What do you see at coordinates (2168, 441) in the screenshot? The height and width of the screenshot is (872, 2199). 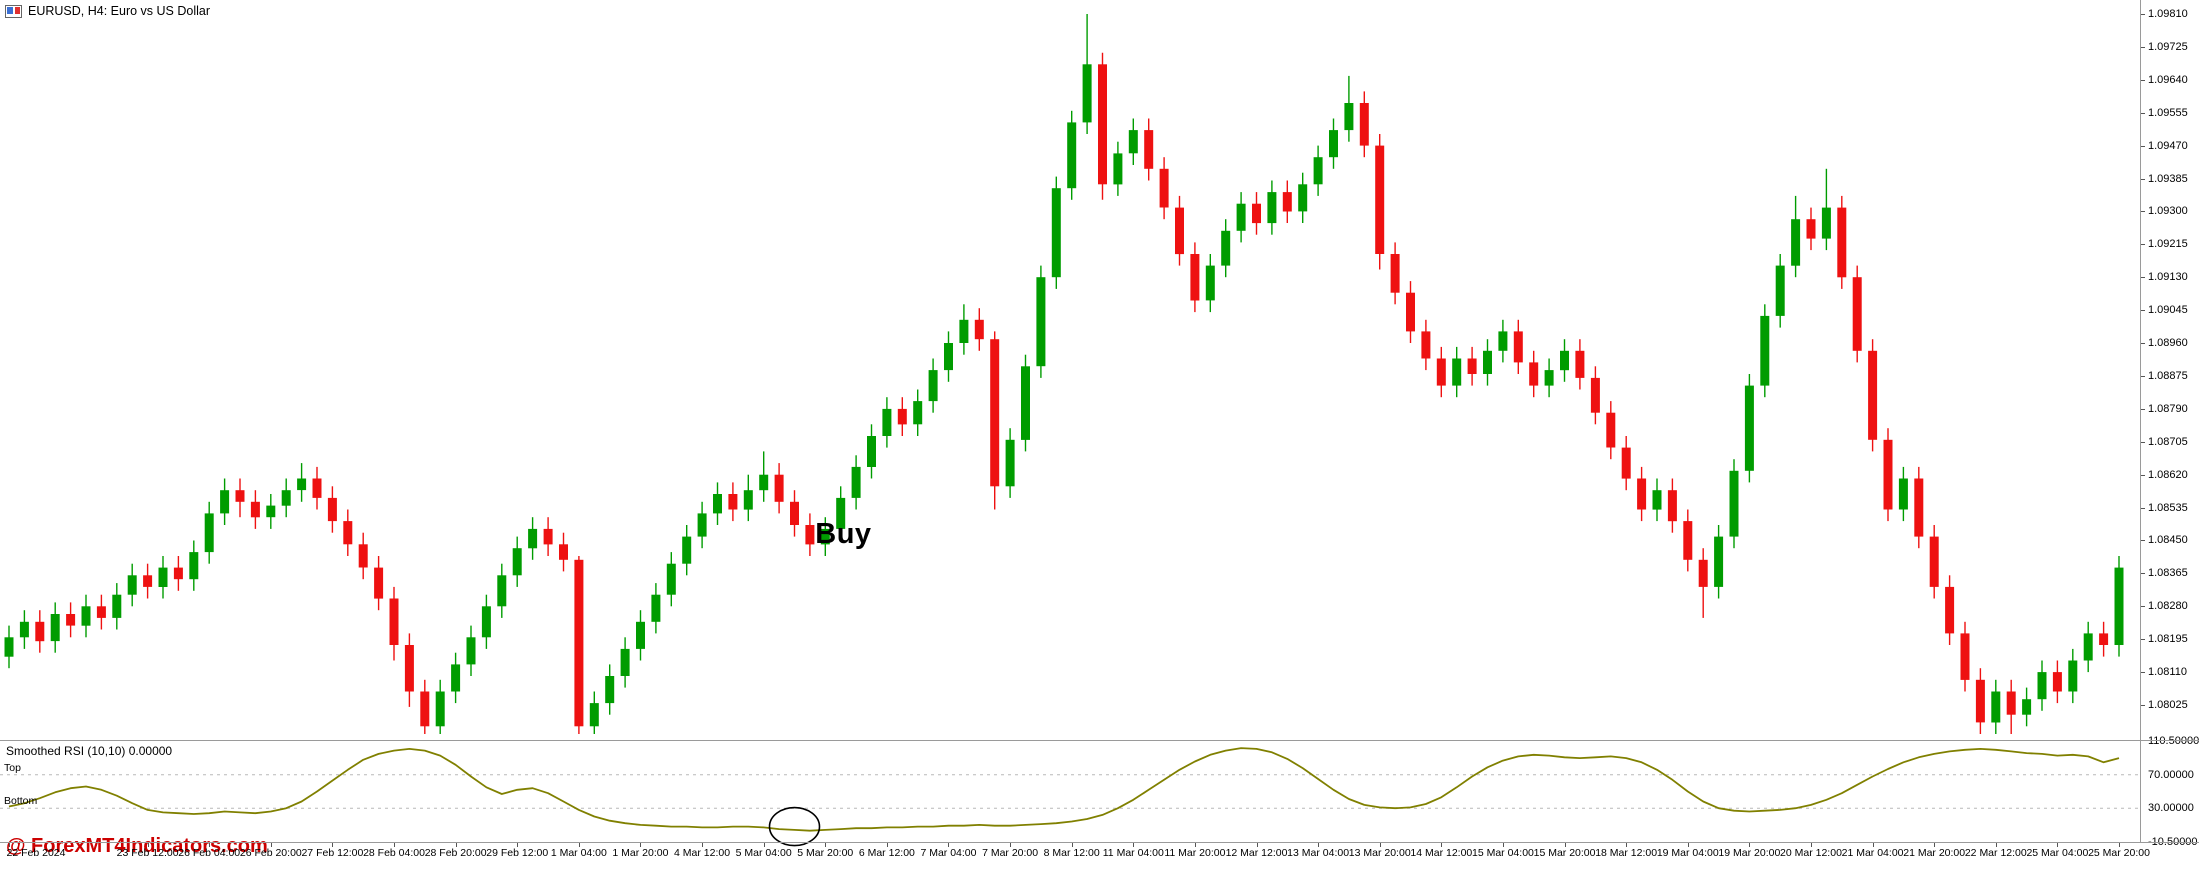 I see `price-axis-label: 1.08705` at bounding box center [2168, 441].